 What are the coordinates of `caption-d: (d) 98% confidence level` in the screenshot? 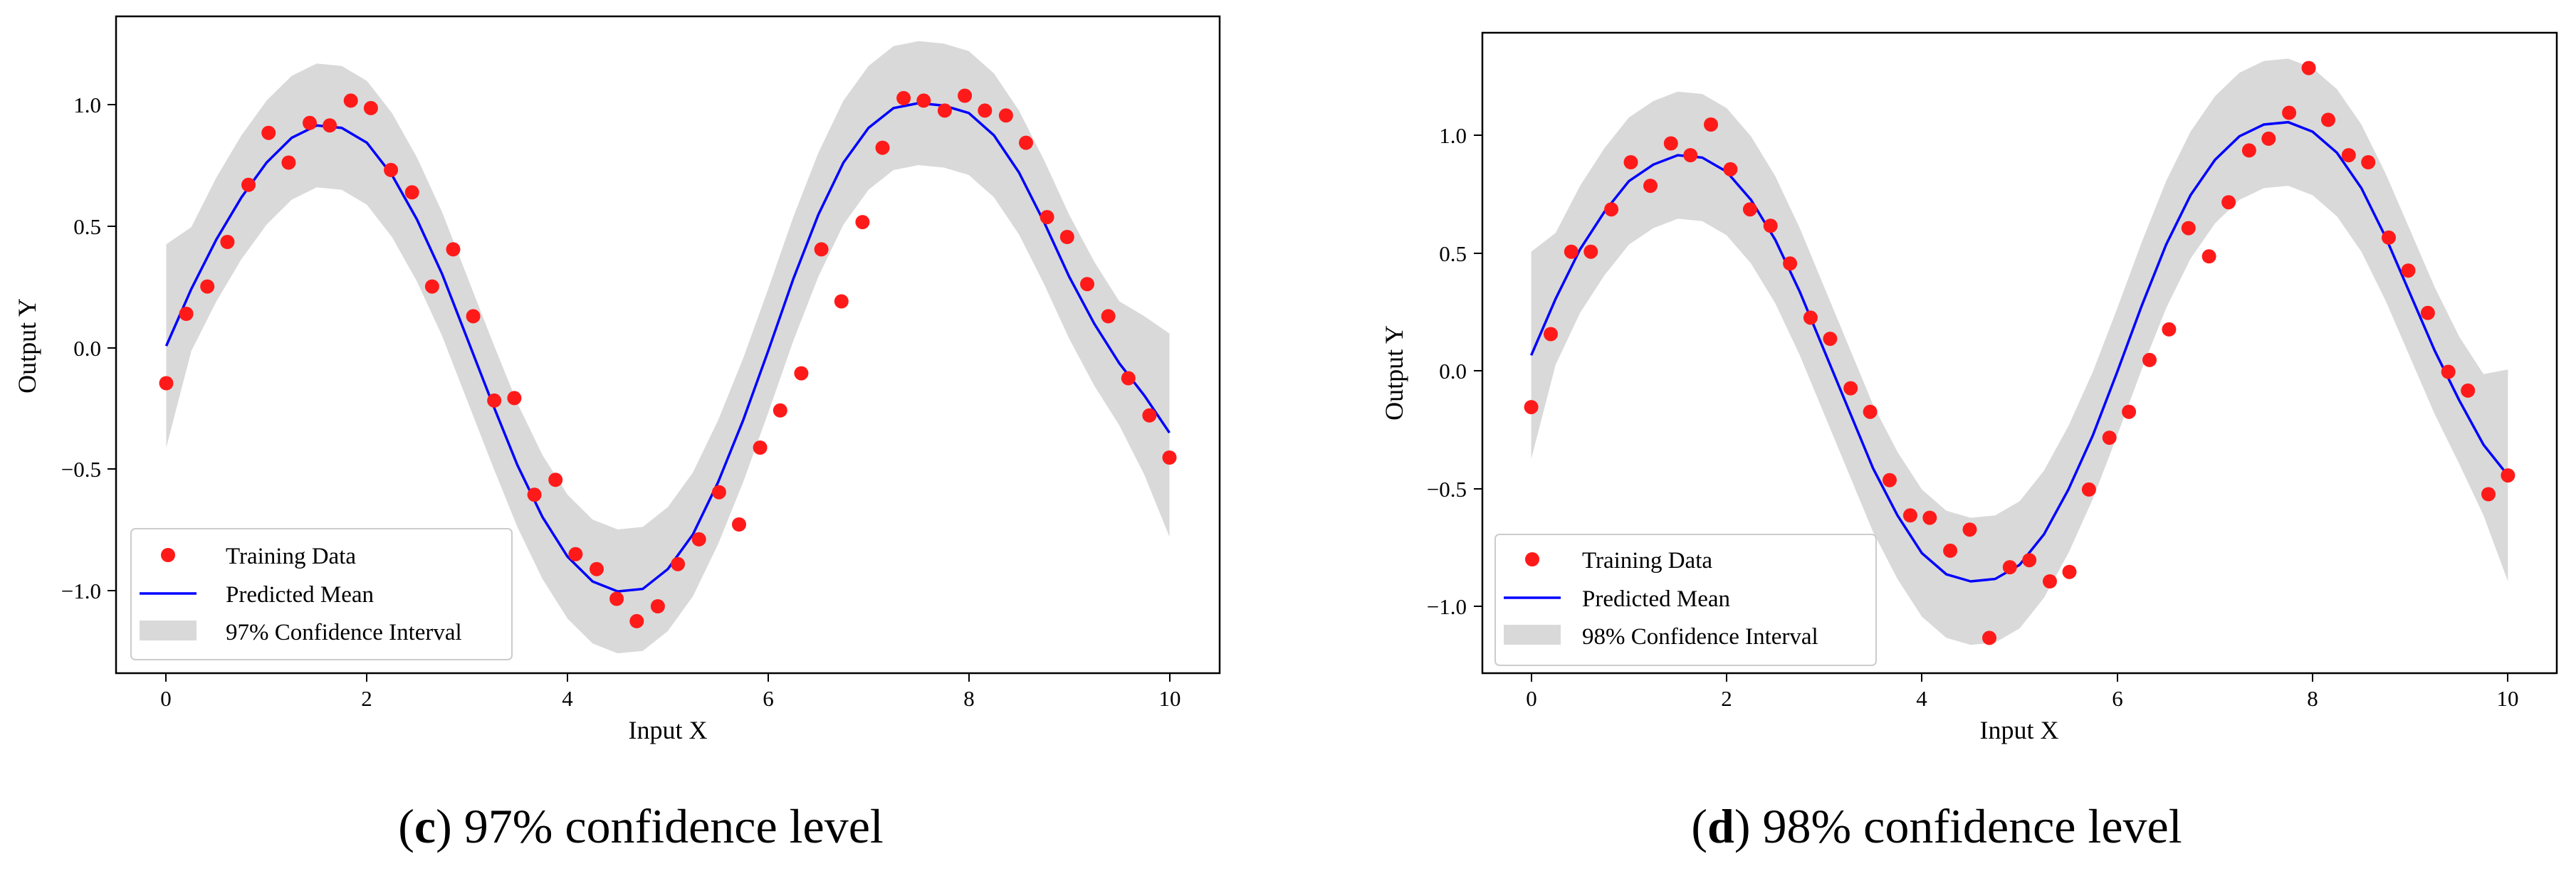 It's located at (1936, 826).